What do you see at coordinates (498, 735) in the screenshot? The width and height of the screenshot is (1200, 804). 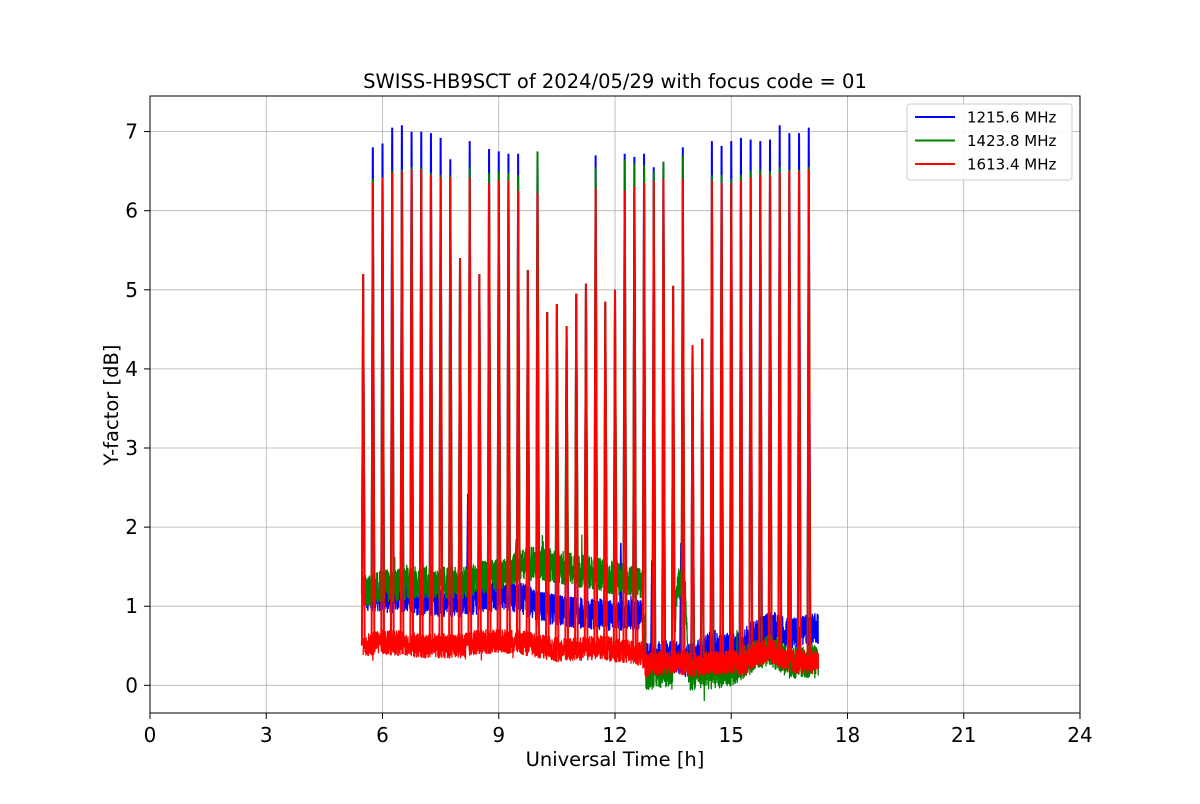 I see `x-tick-label: 9` at bounding box center [498, 735].